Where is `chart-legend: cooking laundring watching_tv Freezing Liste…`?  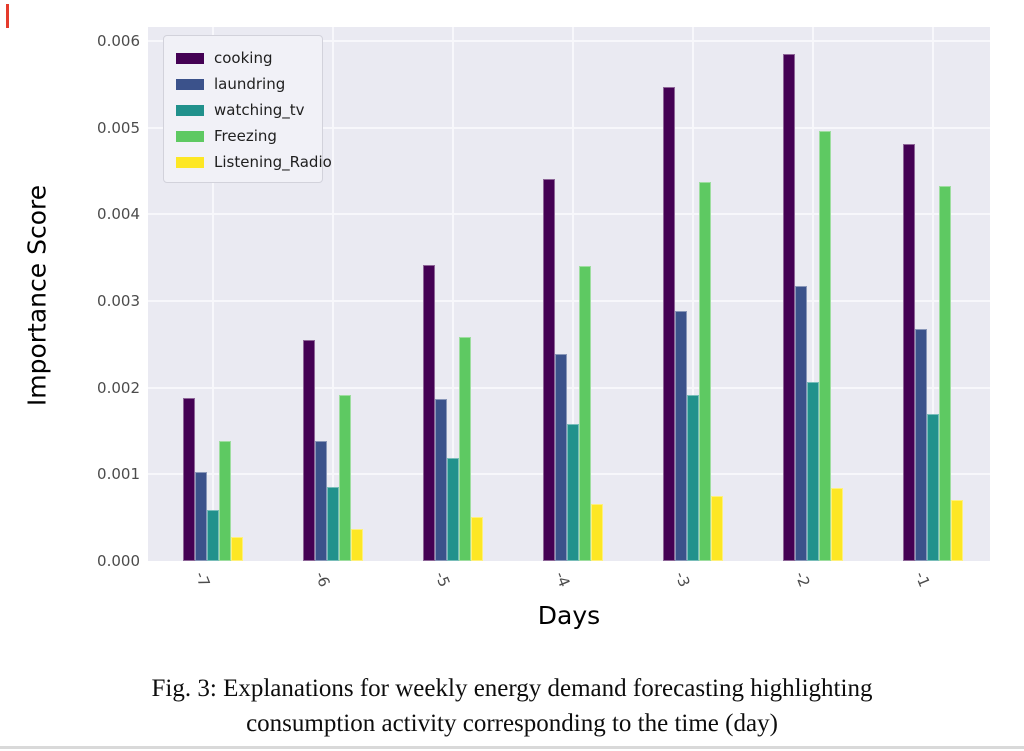 chart-legend: cooking laundring watching_tv Freezing Liste… is located at coordinates (247, 109).